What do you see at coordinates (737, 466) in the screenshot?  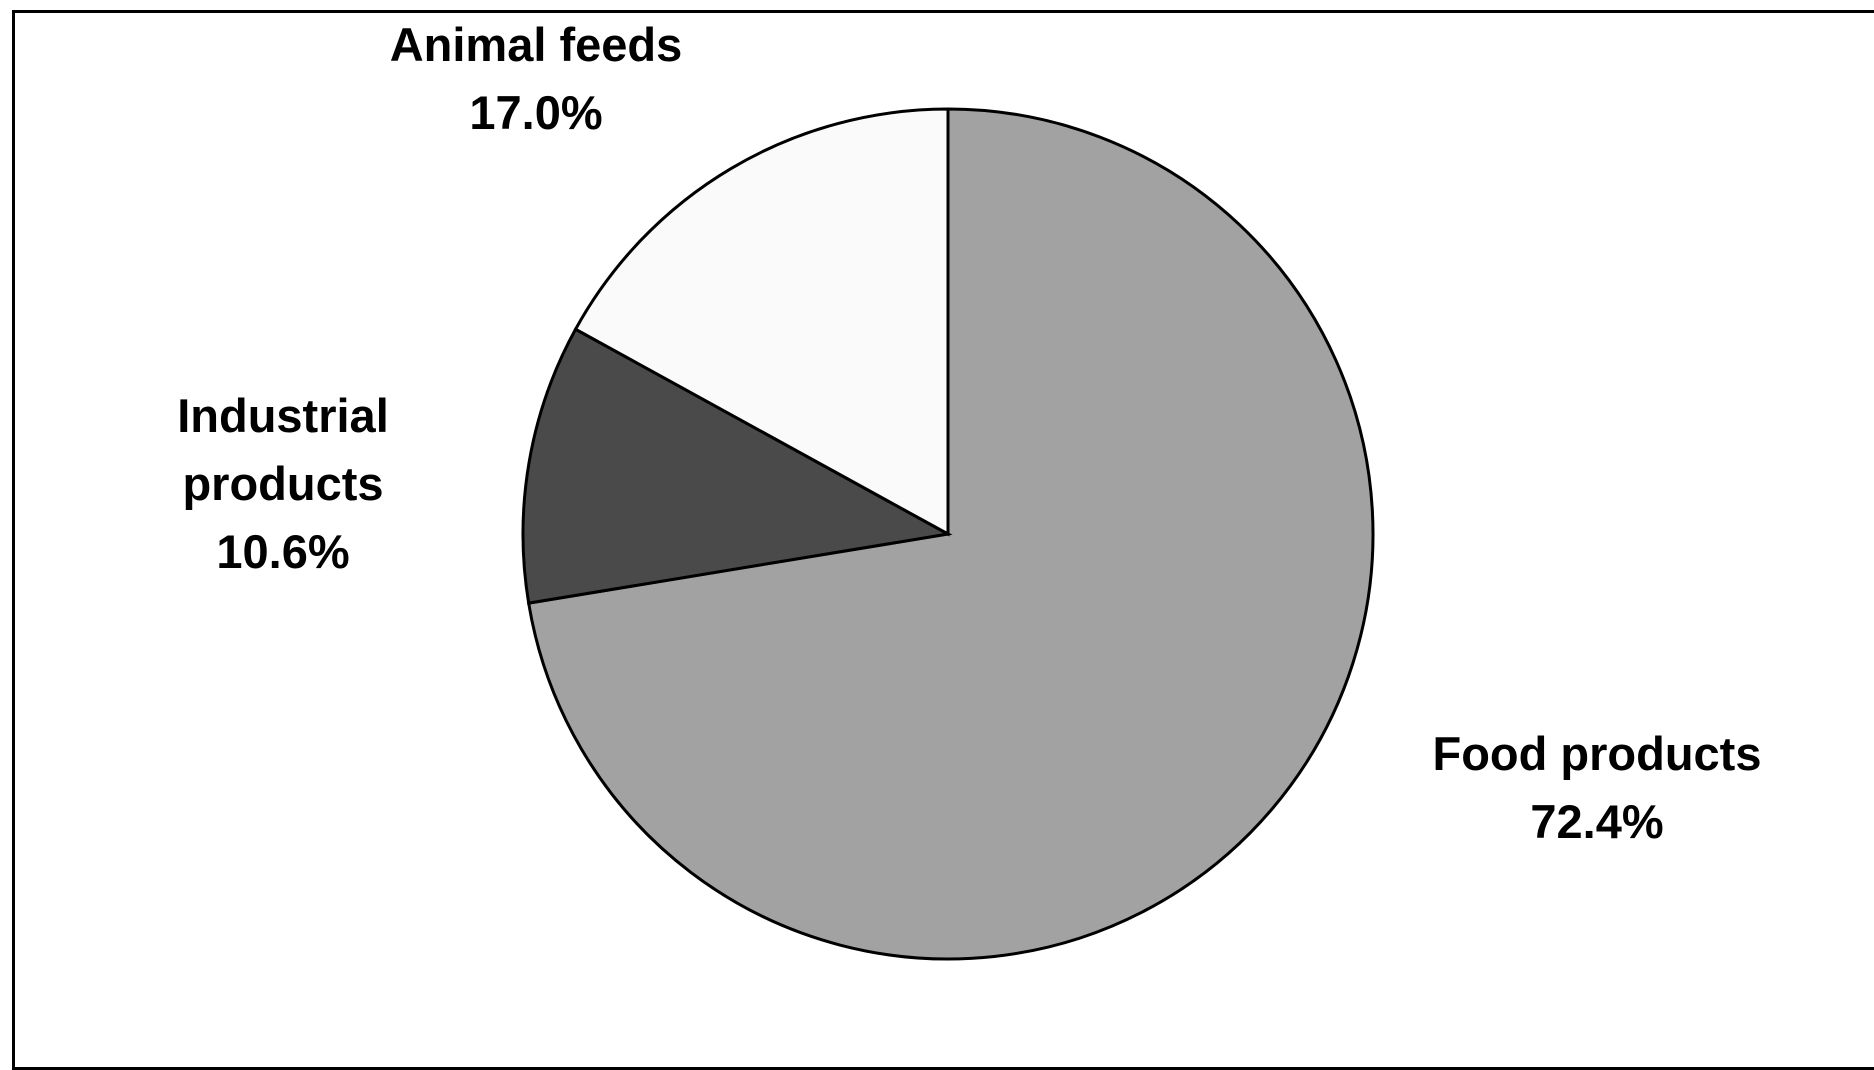 I see `pie-slice-industrial` at bounding box center [737, 466].